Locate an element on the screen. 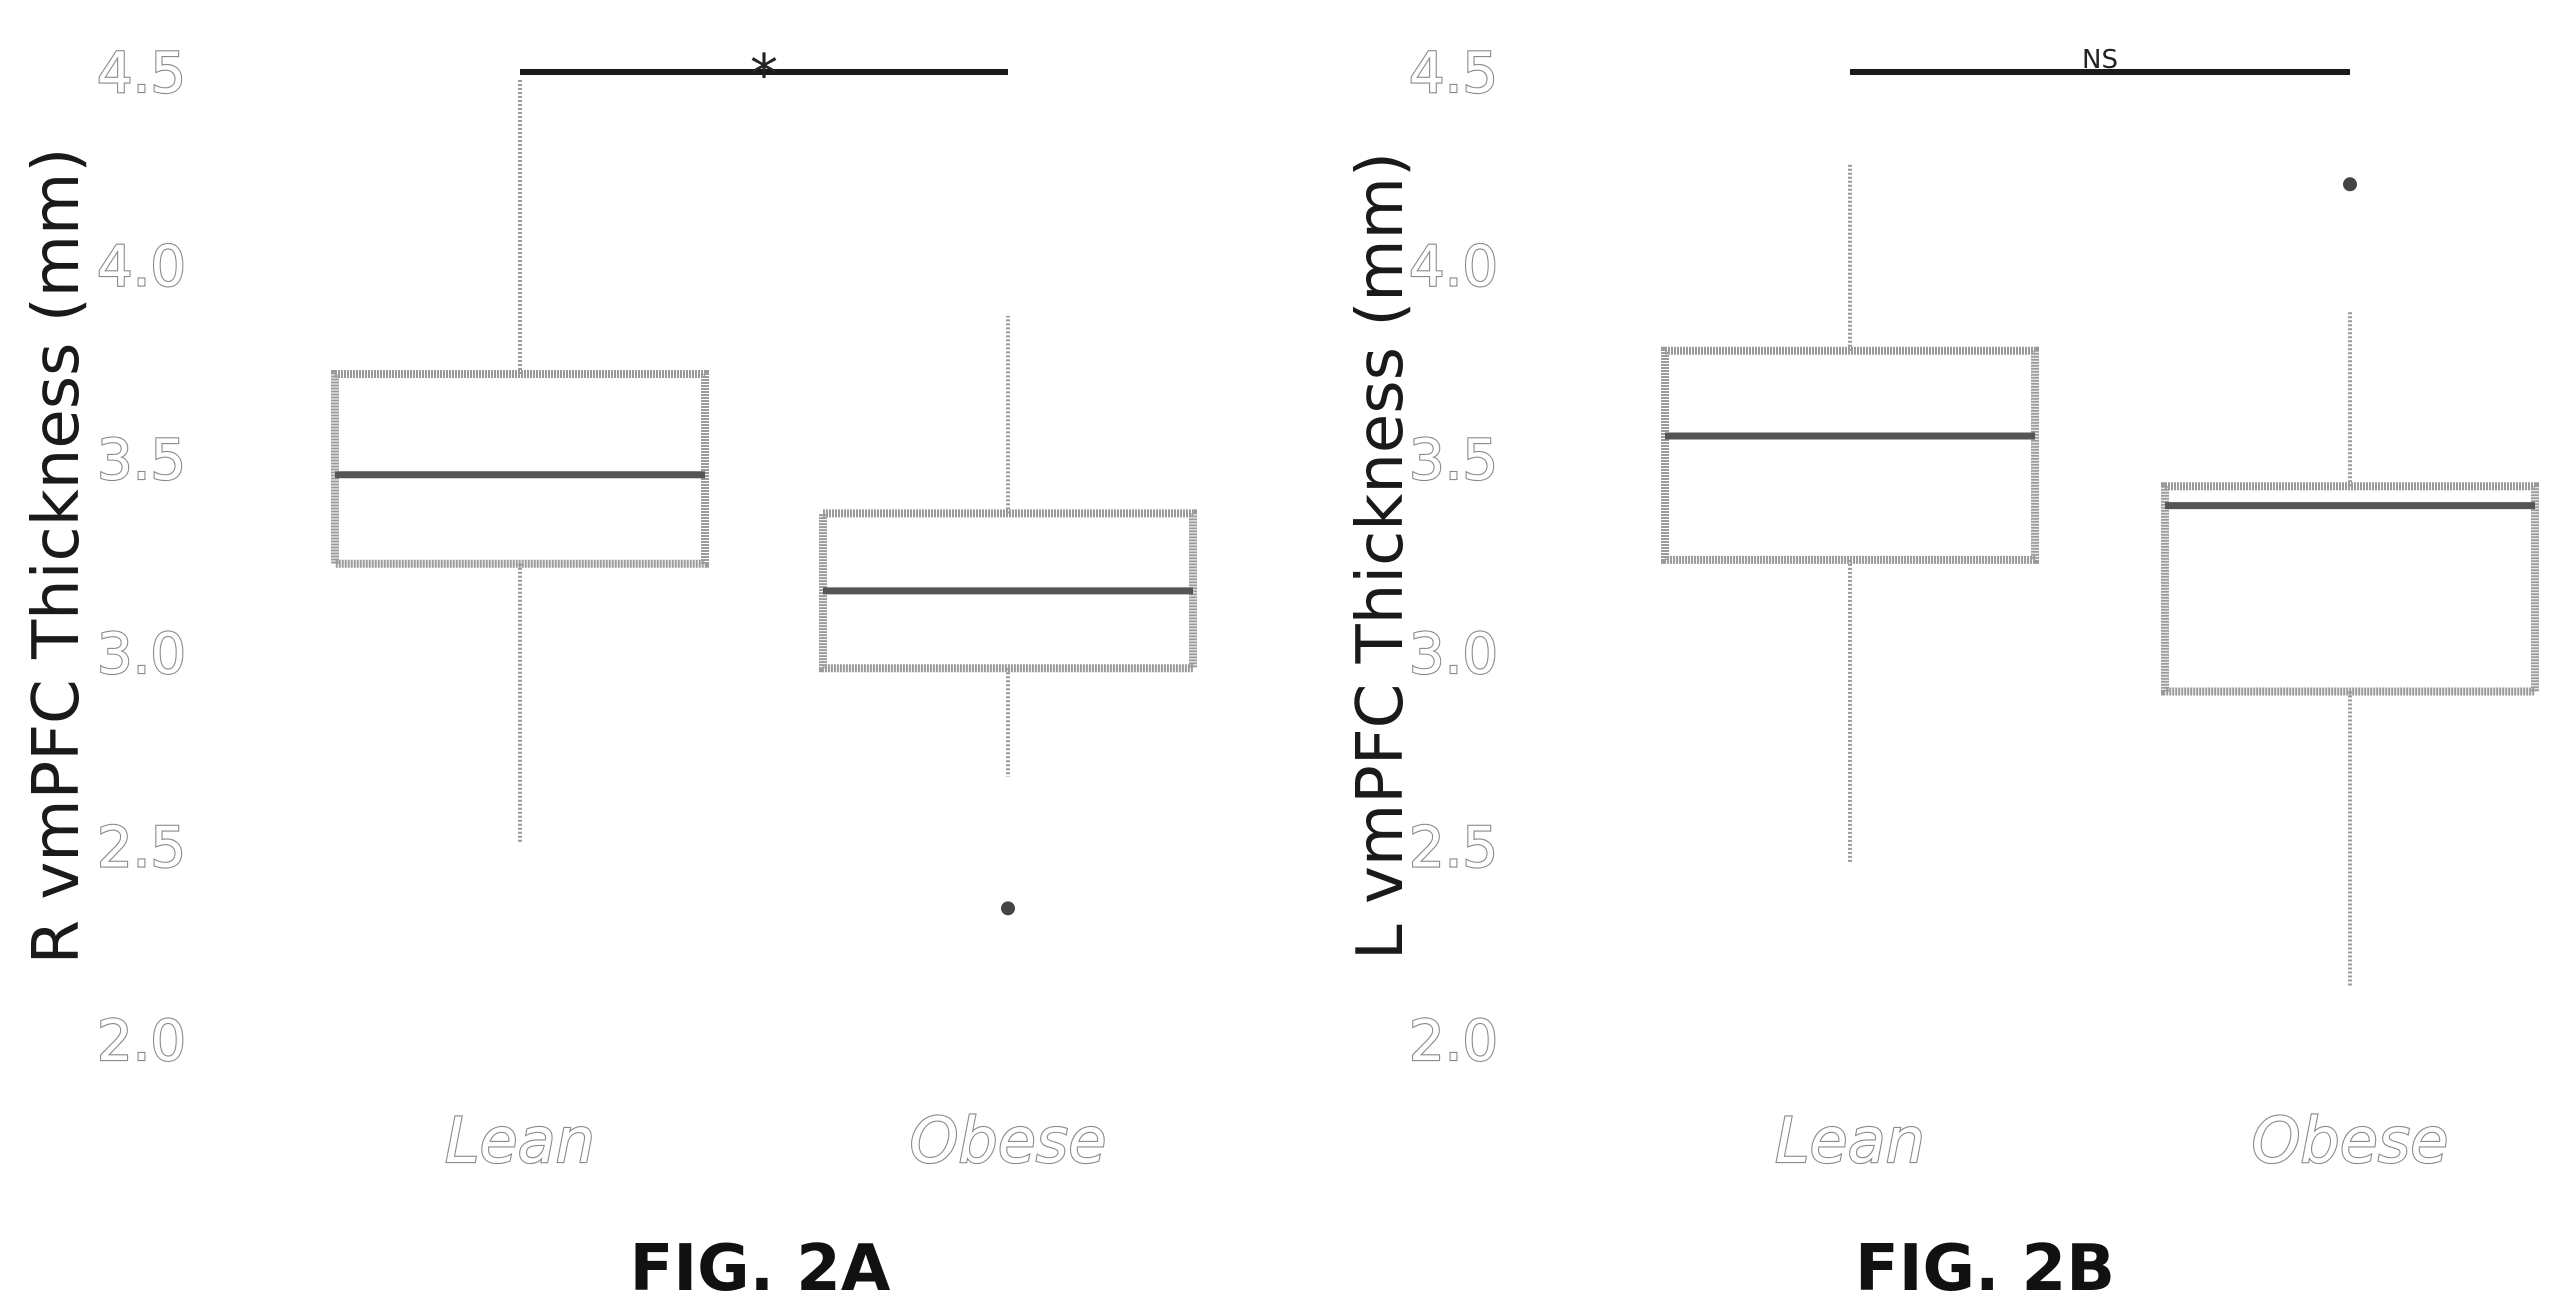  y-axis-title: L vmPFC Thickness (mm) is located at coordinates (1381, 556).